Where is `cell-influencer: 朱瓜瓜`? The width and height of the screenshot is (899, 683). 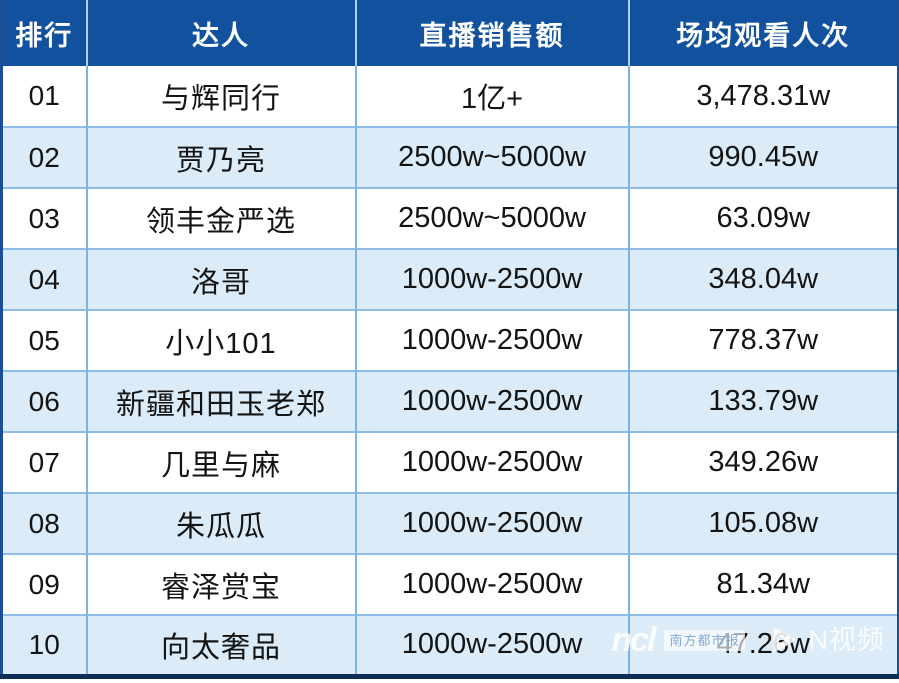
cell-influencer: 朱瓜瓜 is located at coordinates (220, 523).